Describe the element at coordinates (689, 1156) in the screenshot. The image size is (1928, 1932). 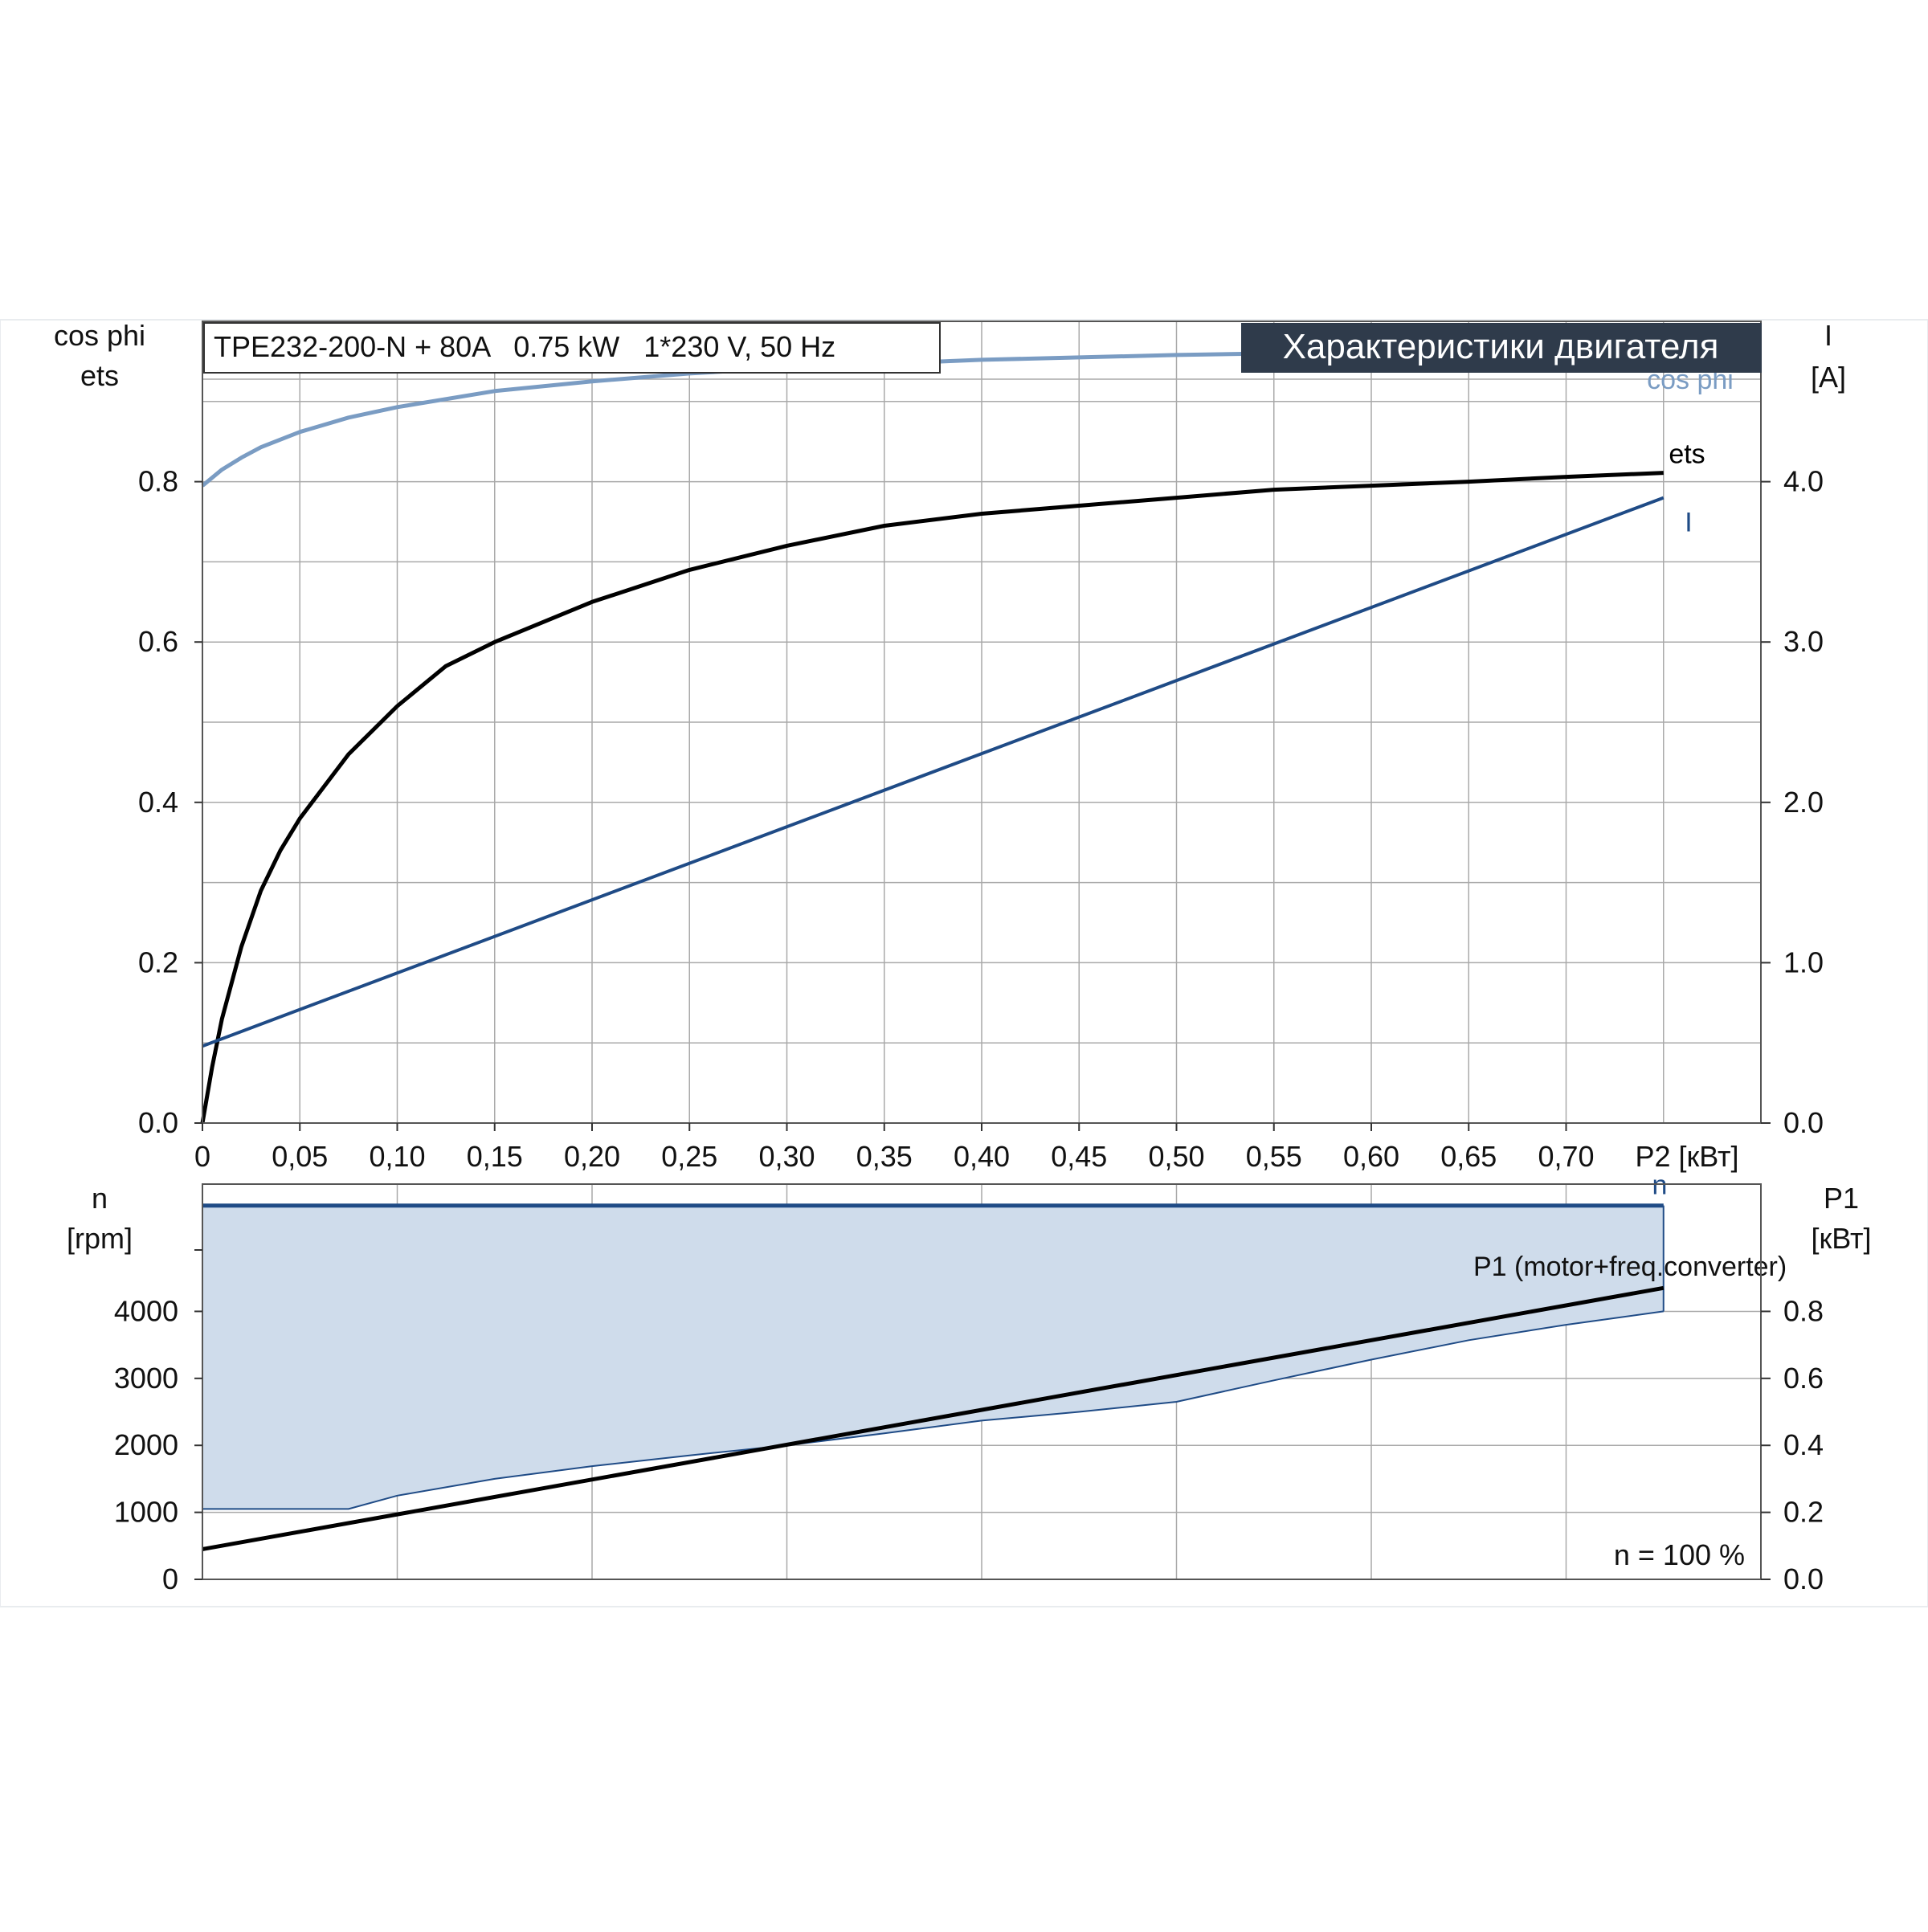
I see `x-tick-label: 0,25` at that location.